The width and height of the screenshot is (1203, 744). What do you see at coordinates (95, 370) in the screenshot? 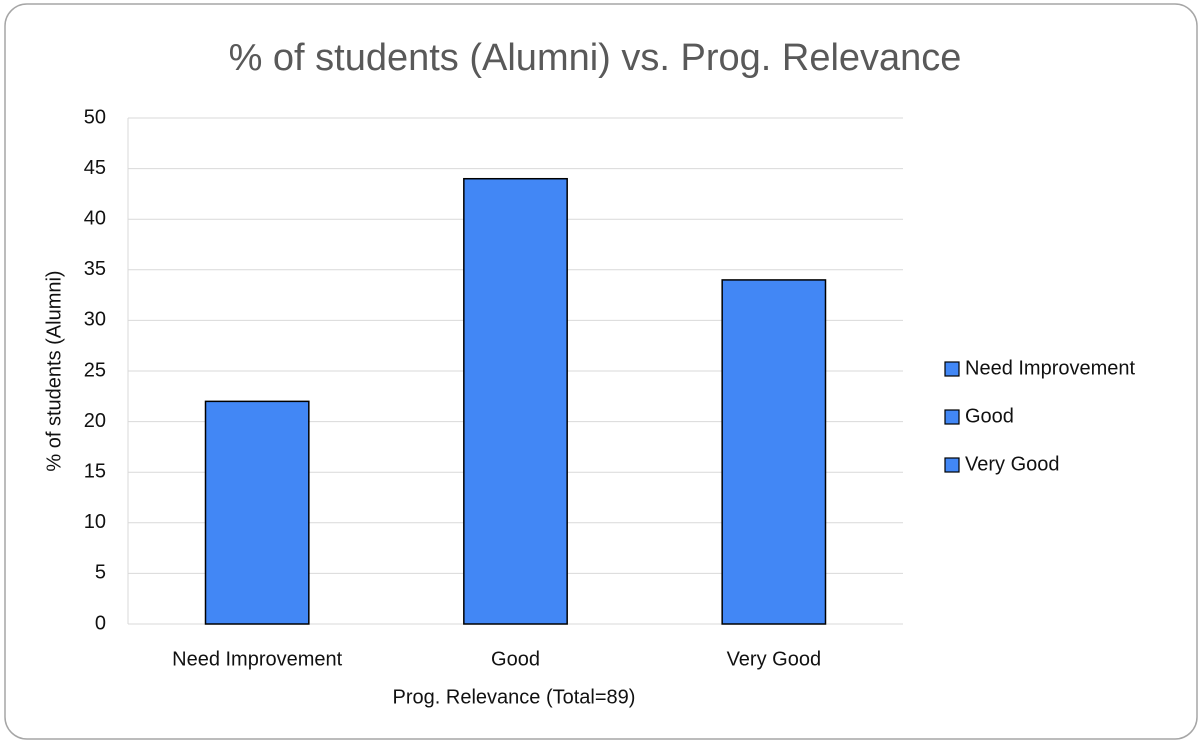
I see `y-tick-label: 25` at bounding box center [95, 370].